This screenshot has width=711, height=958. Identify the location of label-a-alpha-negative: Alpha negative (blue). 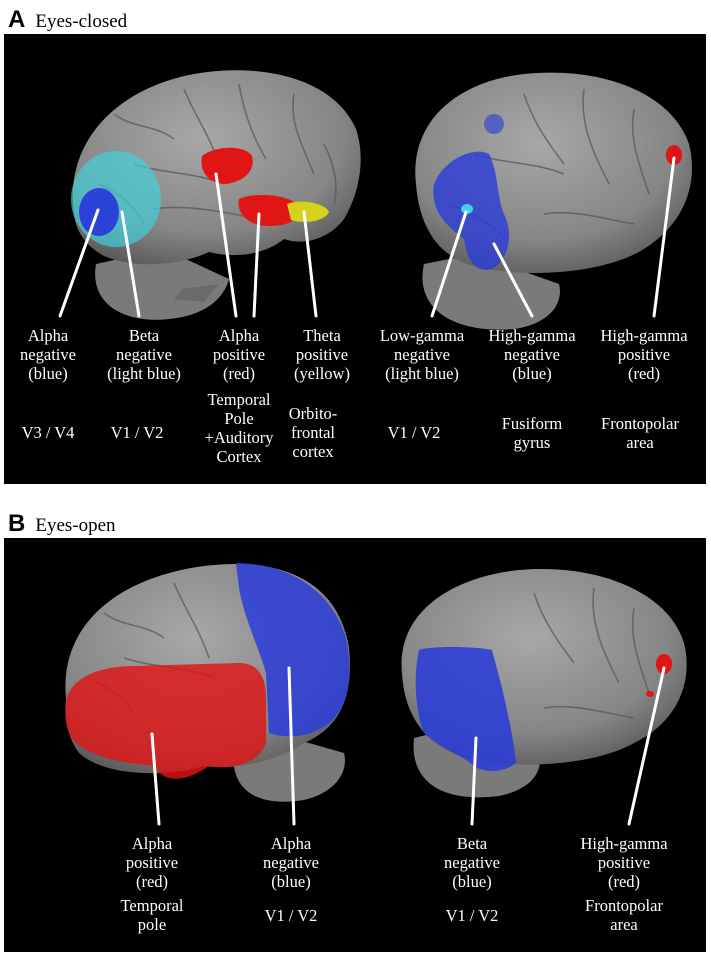
(48, 354).